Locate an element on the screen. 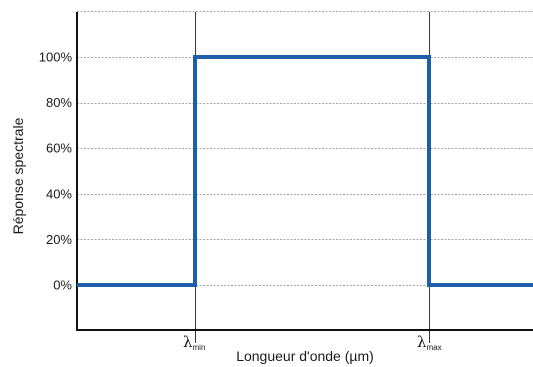 This screenshot has height=367, width=533. x-reference-label: λmax is located at coordinates (429, 342).